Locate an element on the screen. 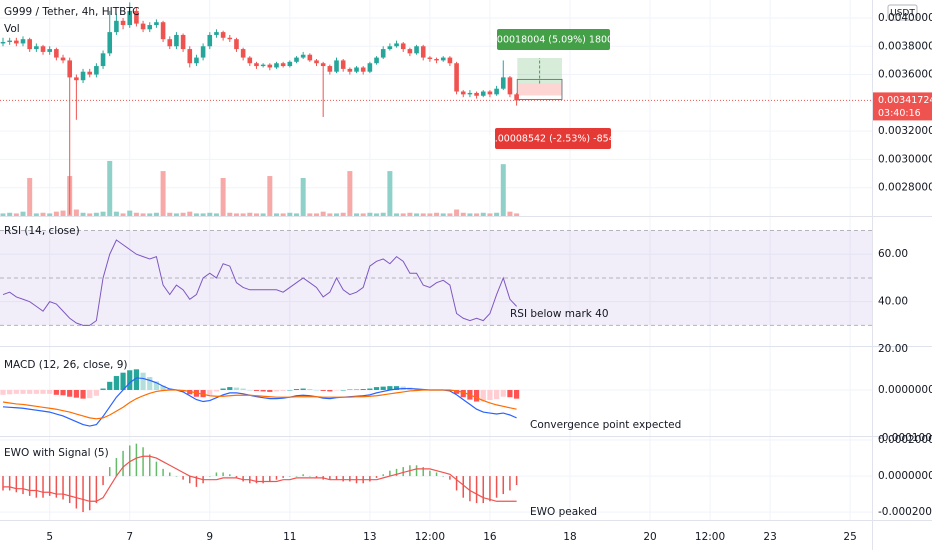  price-tag-value: 0.00341724 is located at coordinates (905, 100).